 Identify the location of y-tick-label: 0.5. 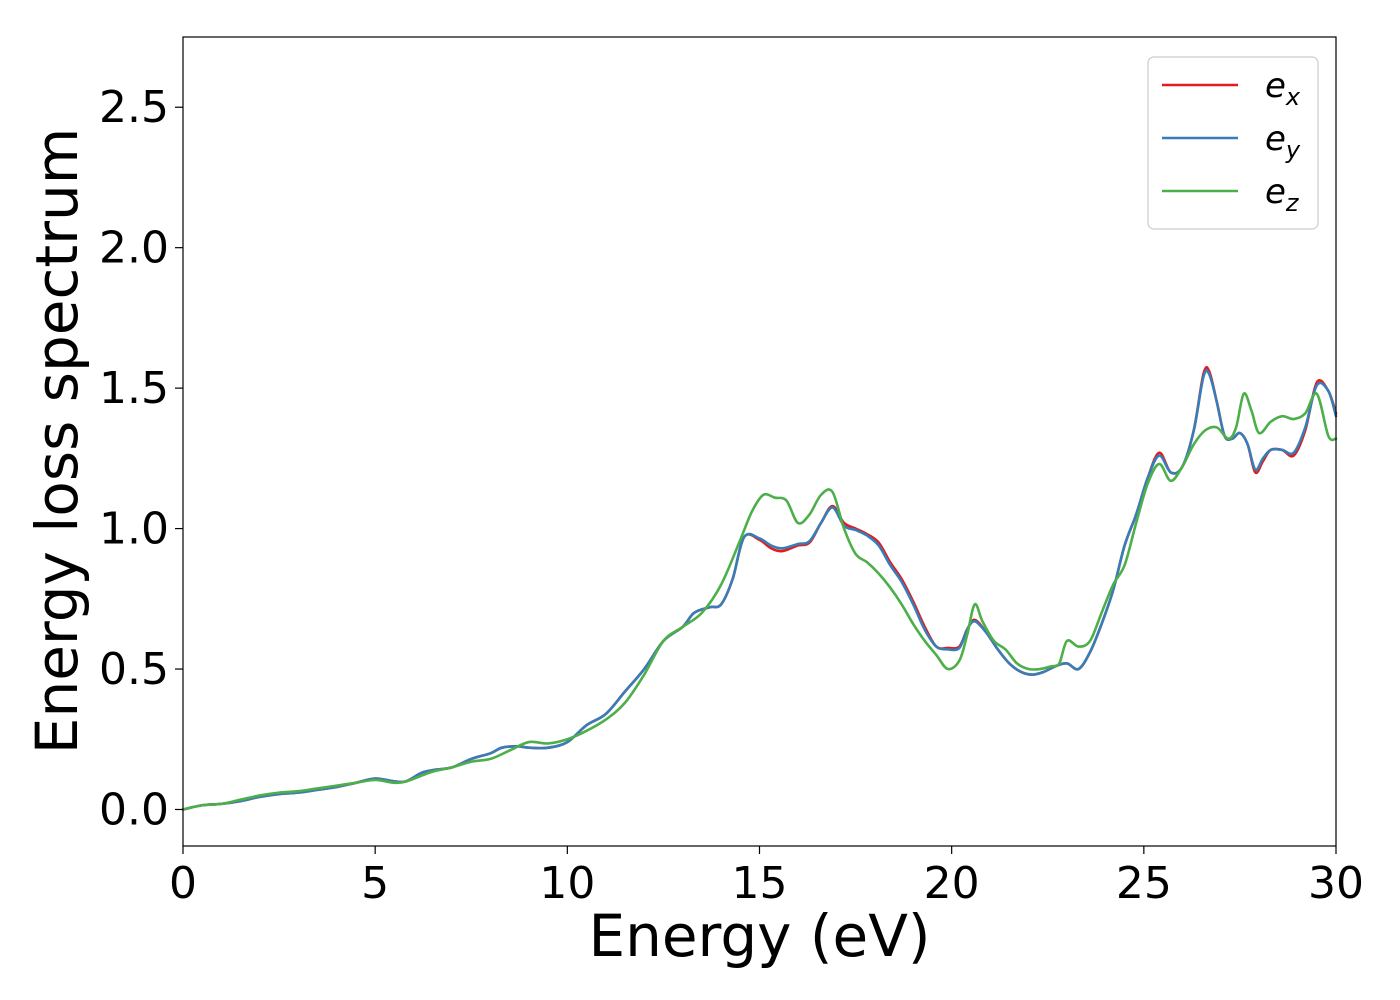
(134, 669).